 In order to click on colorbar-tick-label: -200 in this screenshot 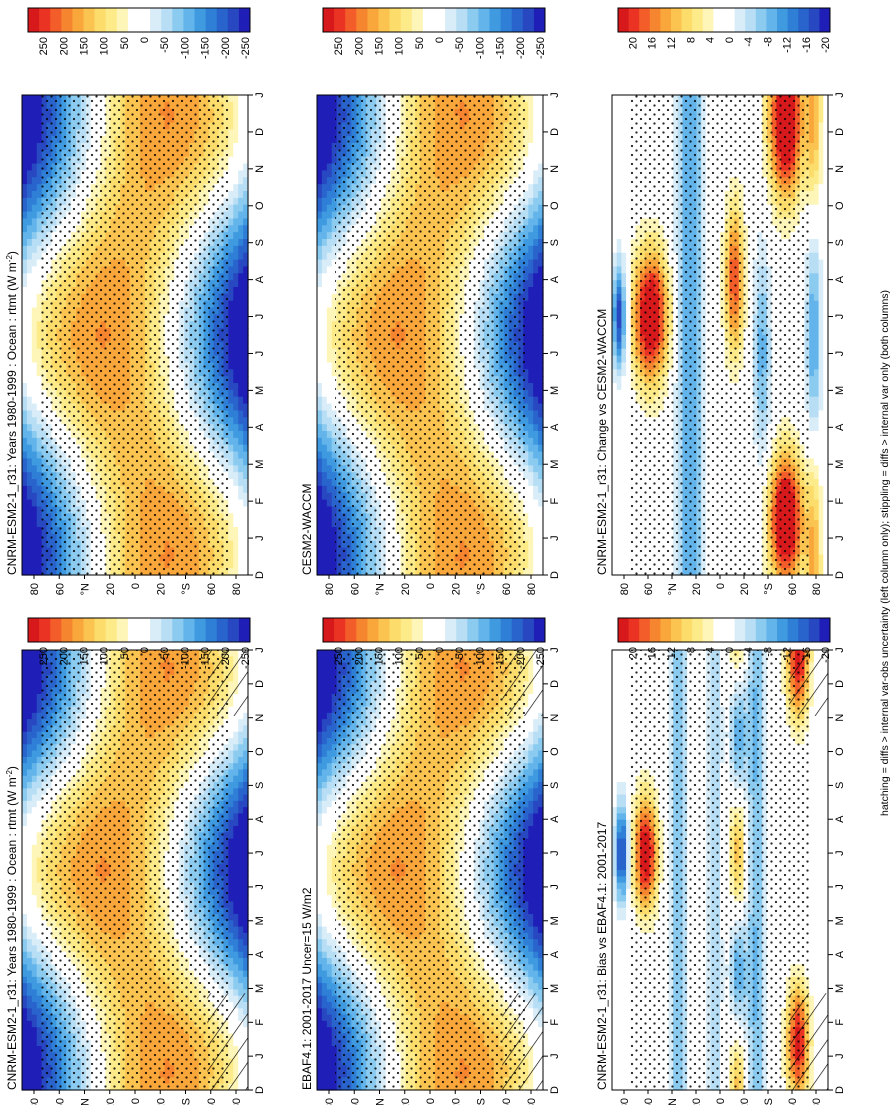, I will do `click(226, 658)`.